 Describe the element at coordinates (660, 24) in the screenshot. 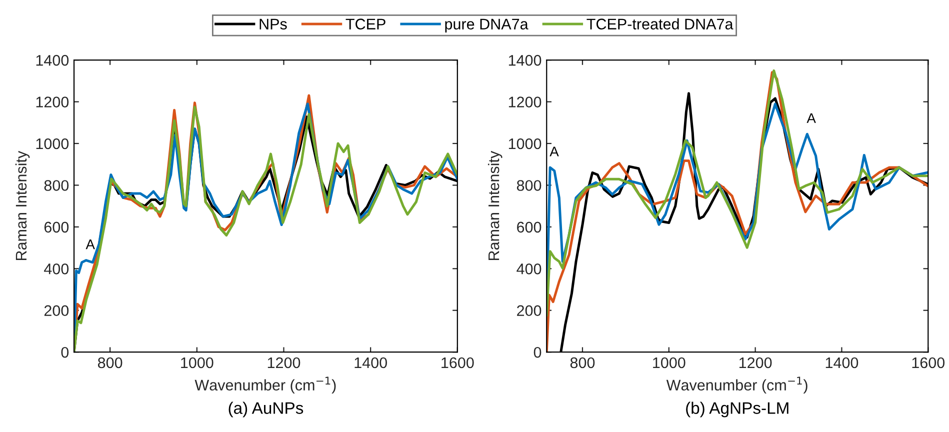

I see `legend-label: TCEP-treated DNA7a` at that location.